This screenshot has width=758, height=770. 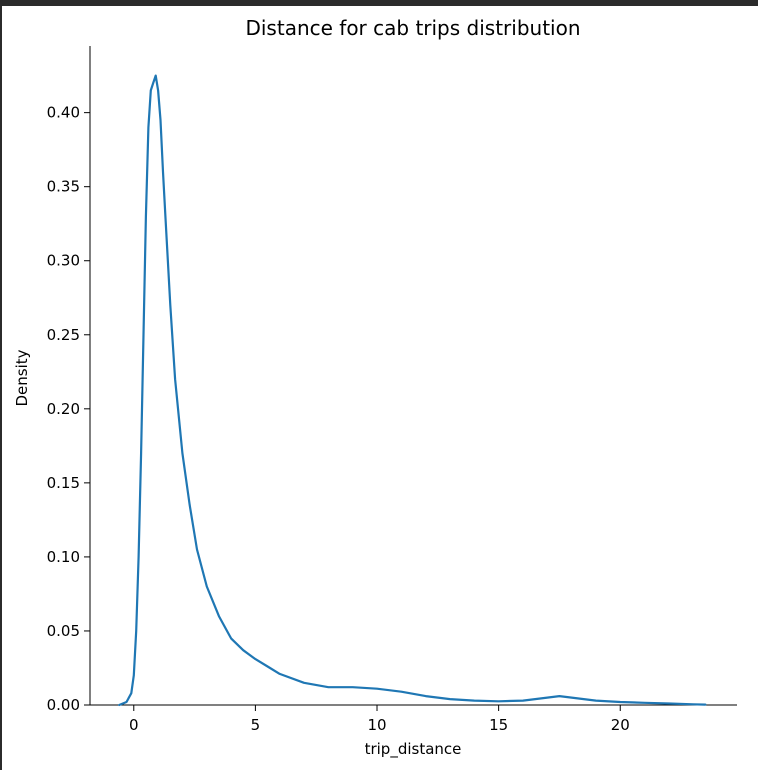 I want to click on y-tick-label: 0.10, so click(x=63, y=557).